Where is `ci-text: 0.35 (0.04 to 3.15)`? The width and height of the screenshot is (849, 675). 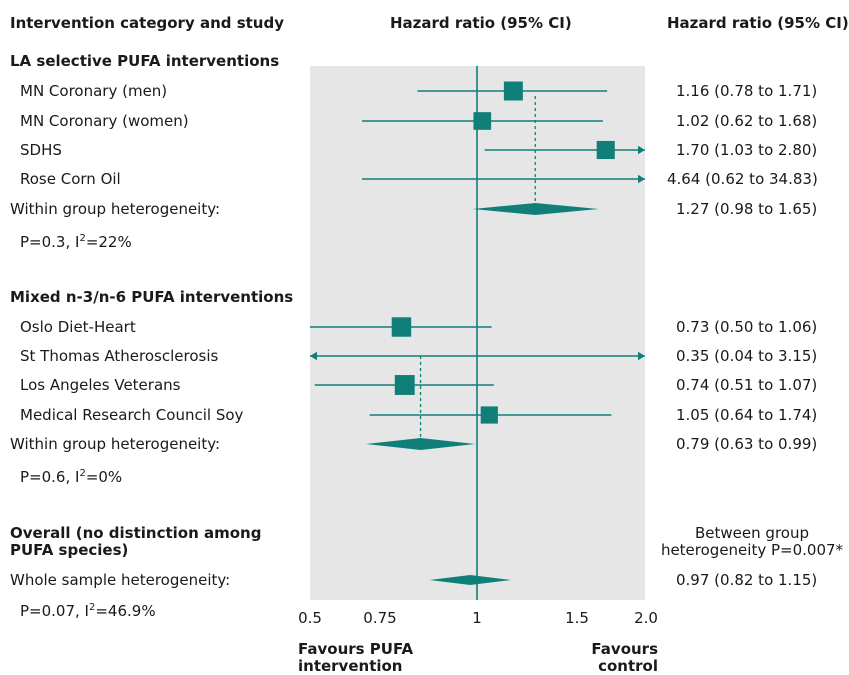
ci-text: 0.35 (0.04 to 3.15) is located at coordinates (747, 356).